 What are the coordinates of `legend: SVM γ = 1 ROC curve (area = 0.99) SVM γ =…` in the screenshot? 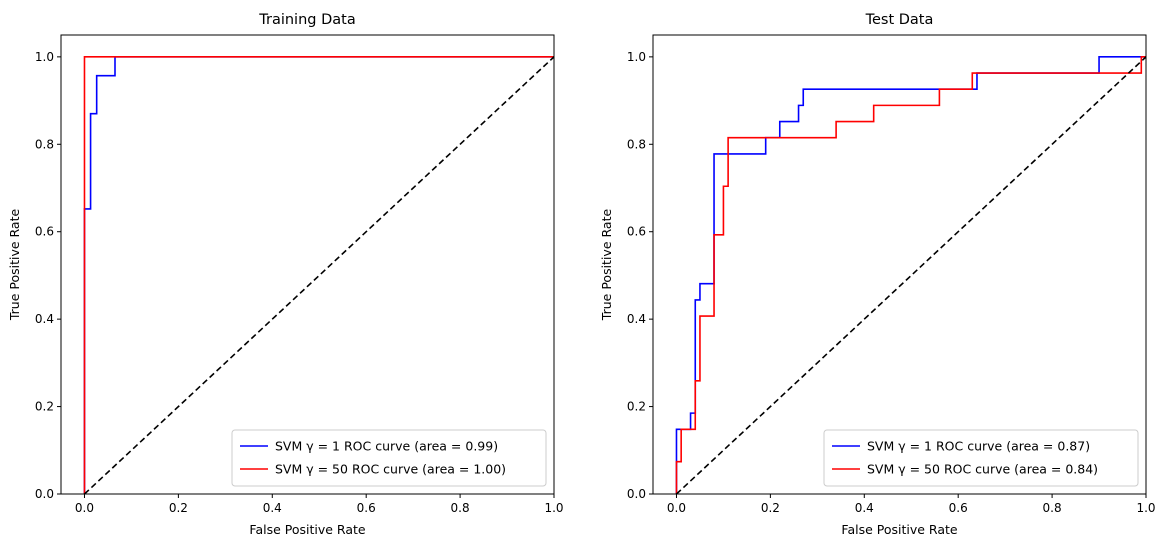 It's located at (389, 458).